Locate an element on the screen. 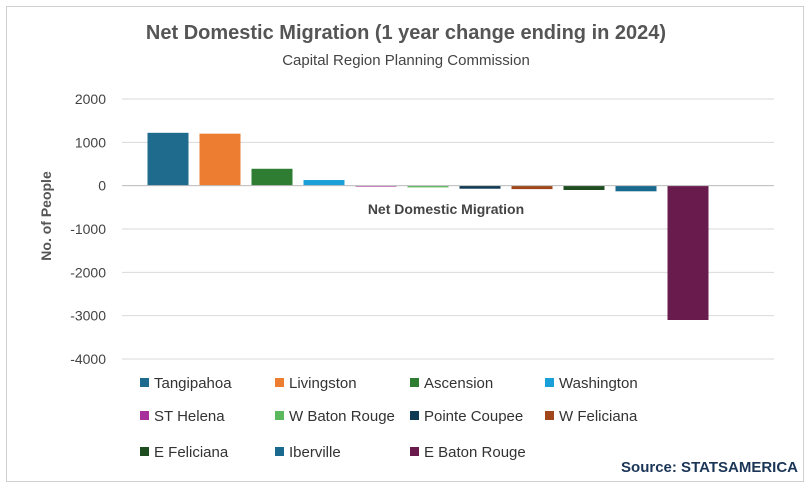 Image resolution: width=812 pixels, height=492 pixels. legend-item: E Feliciana is located at coordinates (184, 452).